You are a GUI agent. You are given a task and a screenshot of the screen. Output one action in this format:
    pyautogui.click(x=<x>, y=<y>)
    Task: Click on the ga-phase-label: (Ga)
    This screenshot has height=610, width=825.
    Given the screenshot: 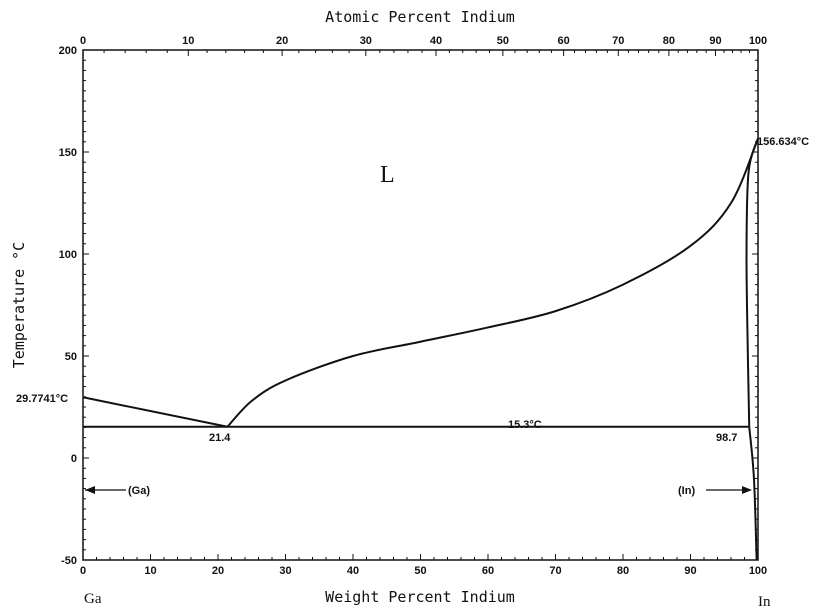 What is the action you would take?
    pyautogui.click(x=139, y=491)
    